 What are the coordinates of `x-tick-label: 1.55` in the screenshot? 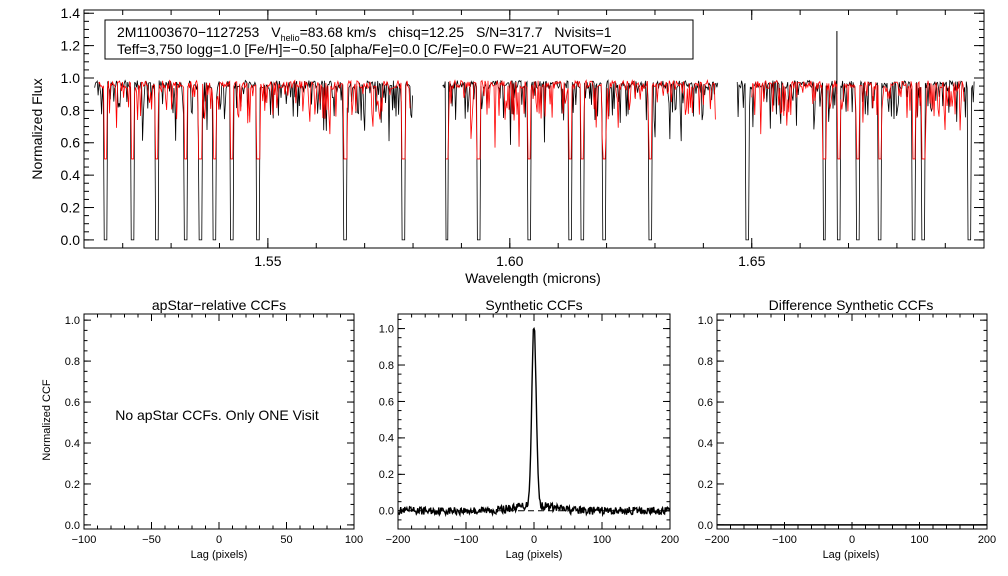 It's located at (267, 261).